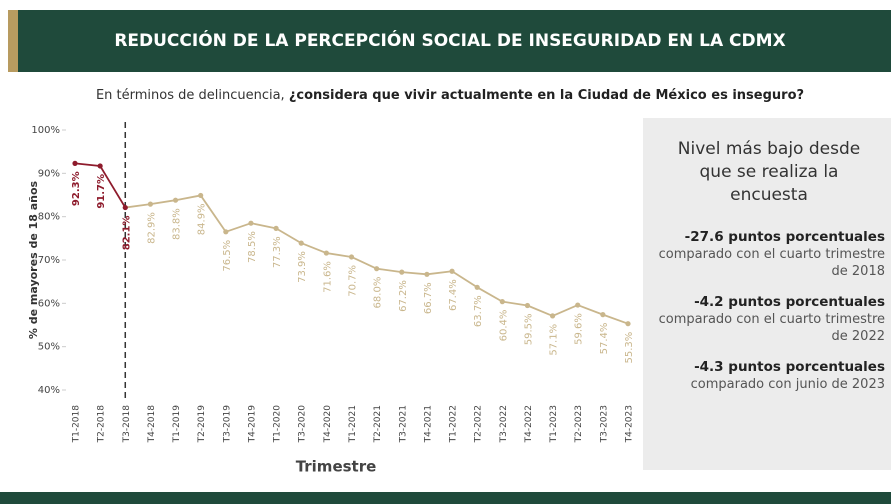 Image resolution: width=891 pixels, height=504 pixels. Describe the element at coordinates (49, 390) in the screenshot. I see `y-tick-label: 40%` at that location.